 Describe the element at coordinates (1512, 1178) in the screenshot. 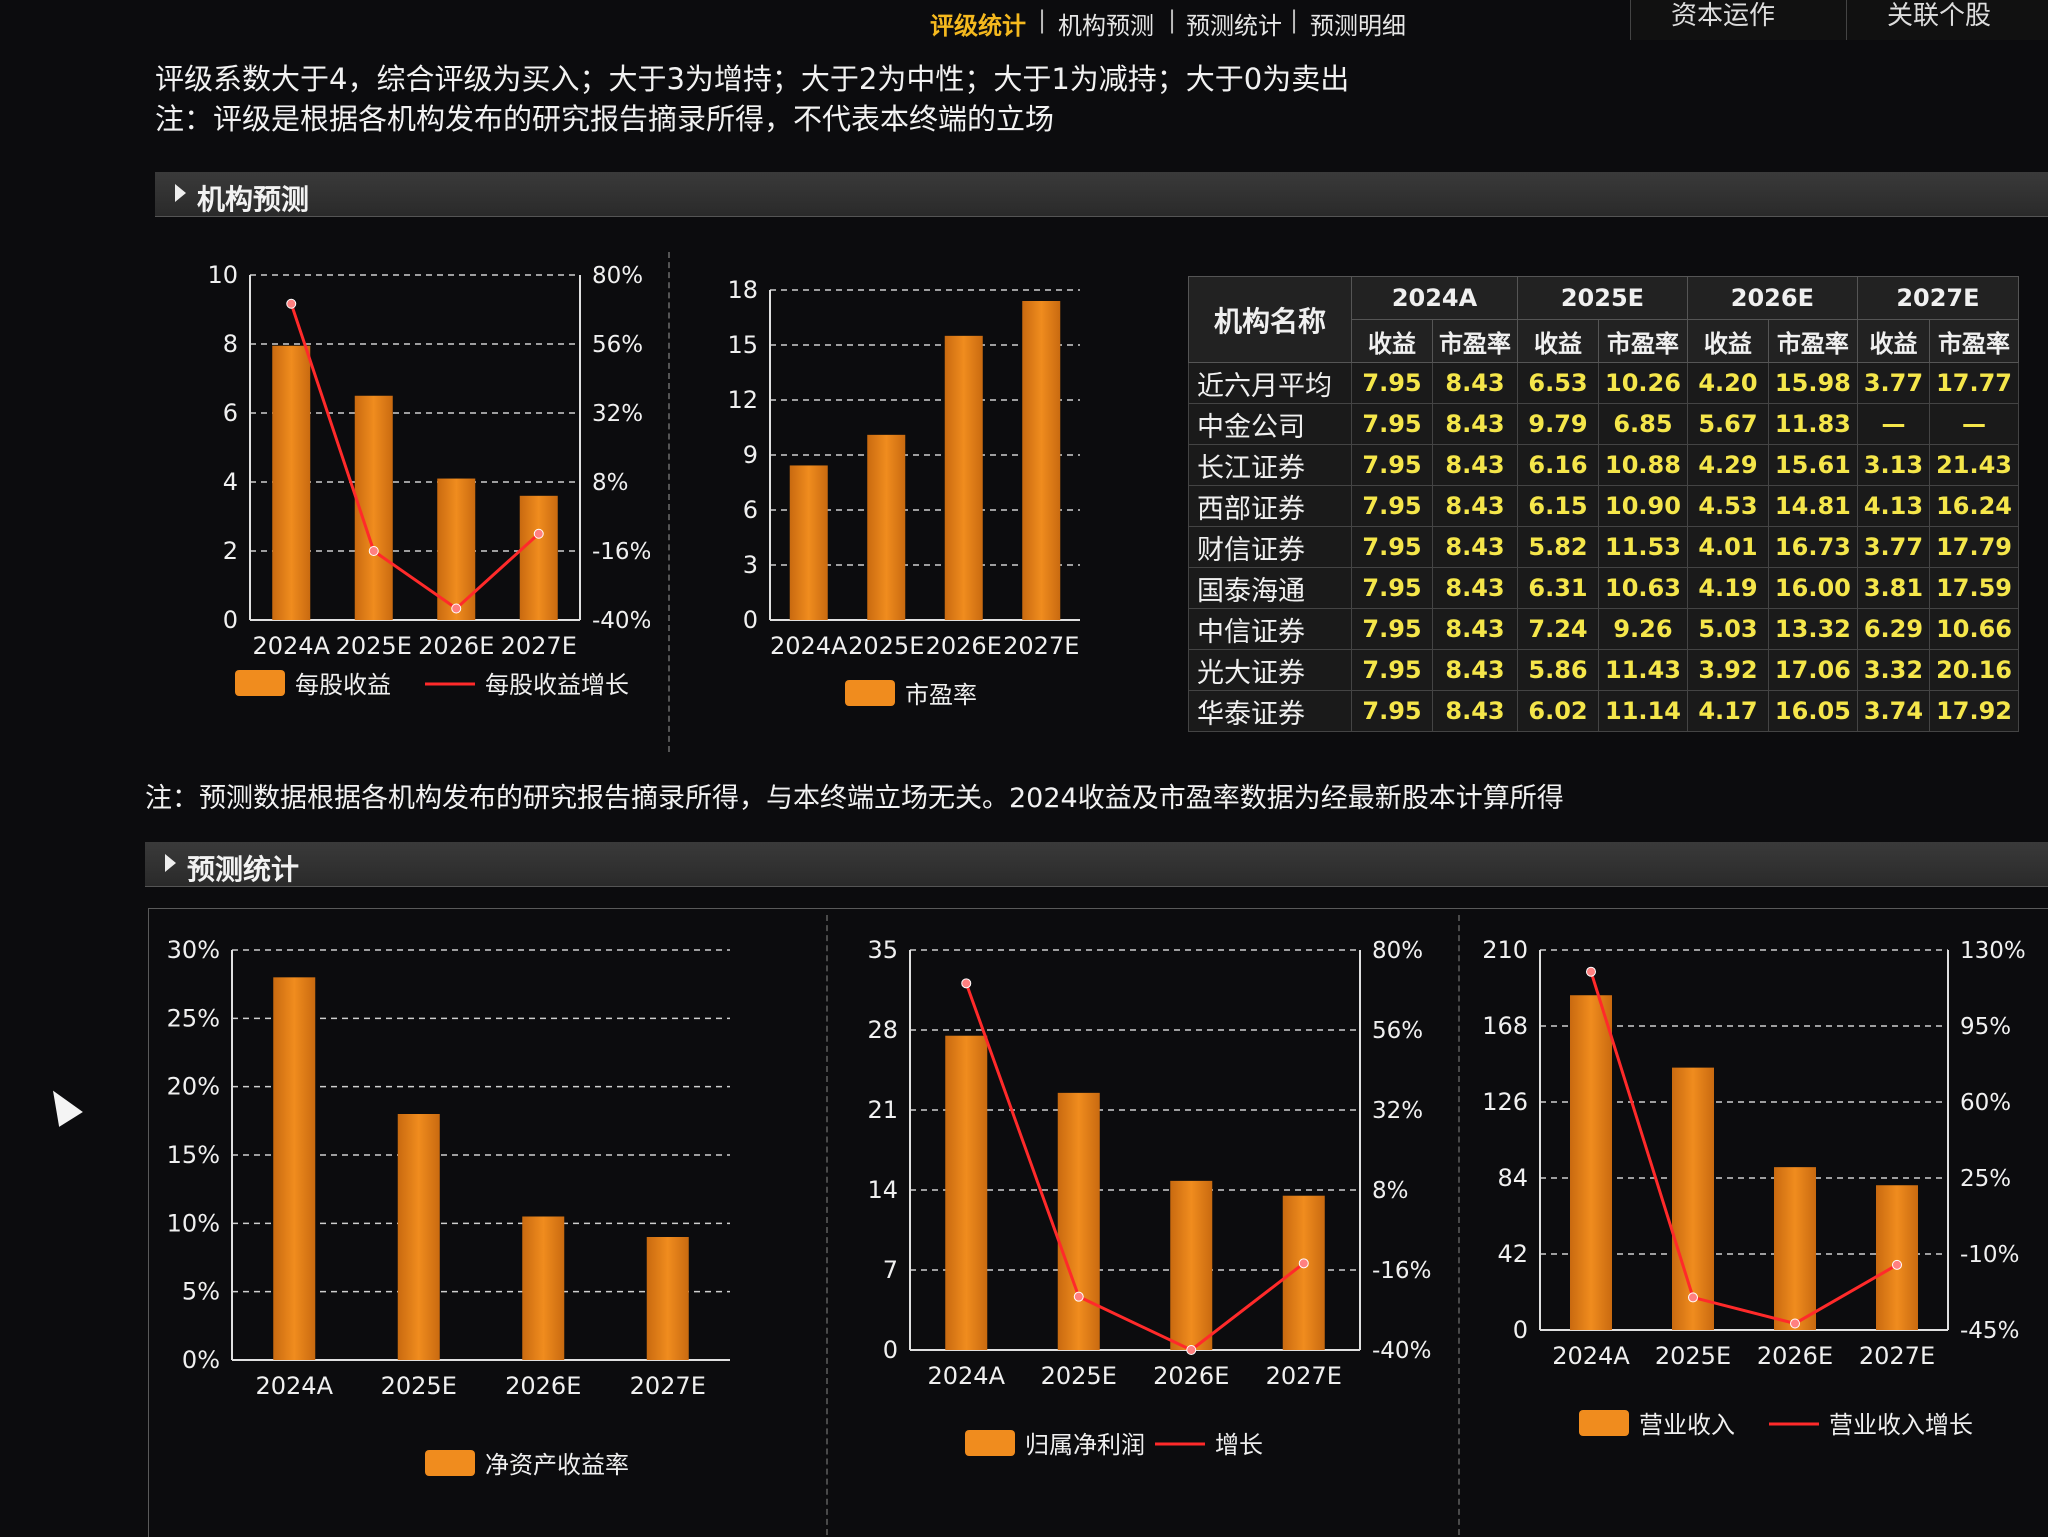

I see `left-tick-label: 84` at that location.